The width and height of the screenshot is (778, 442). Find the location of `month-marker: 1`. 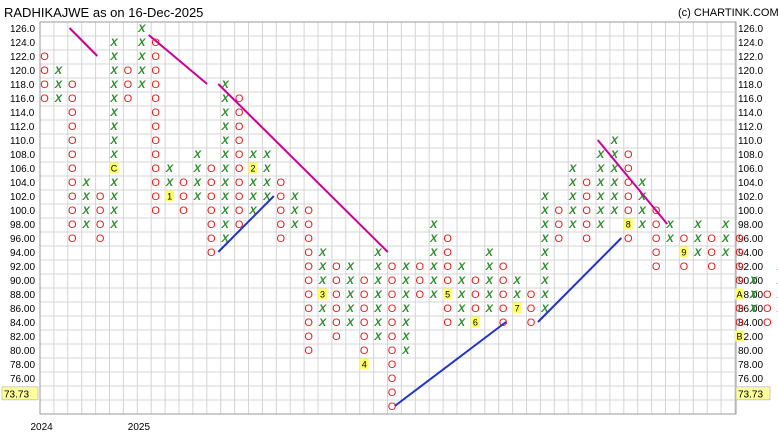

month-marker: 1 is located at coordinates (169, 197).